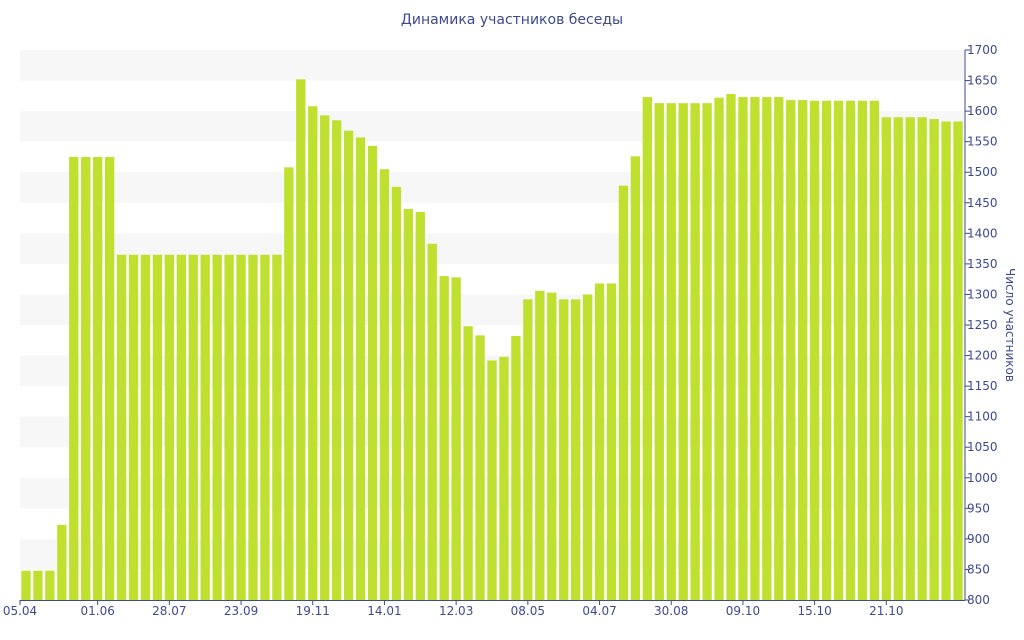 The image size is (1024, 640). What do you see at coordinates (982, 447) in the screenshot?
I see `y-tick-label: 1050` at bounding box center [982, 447].